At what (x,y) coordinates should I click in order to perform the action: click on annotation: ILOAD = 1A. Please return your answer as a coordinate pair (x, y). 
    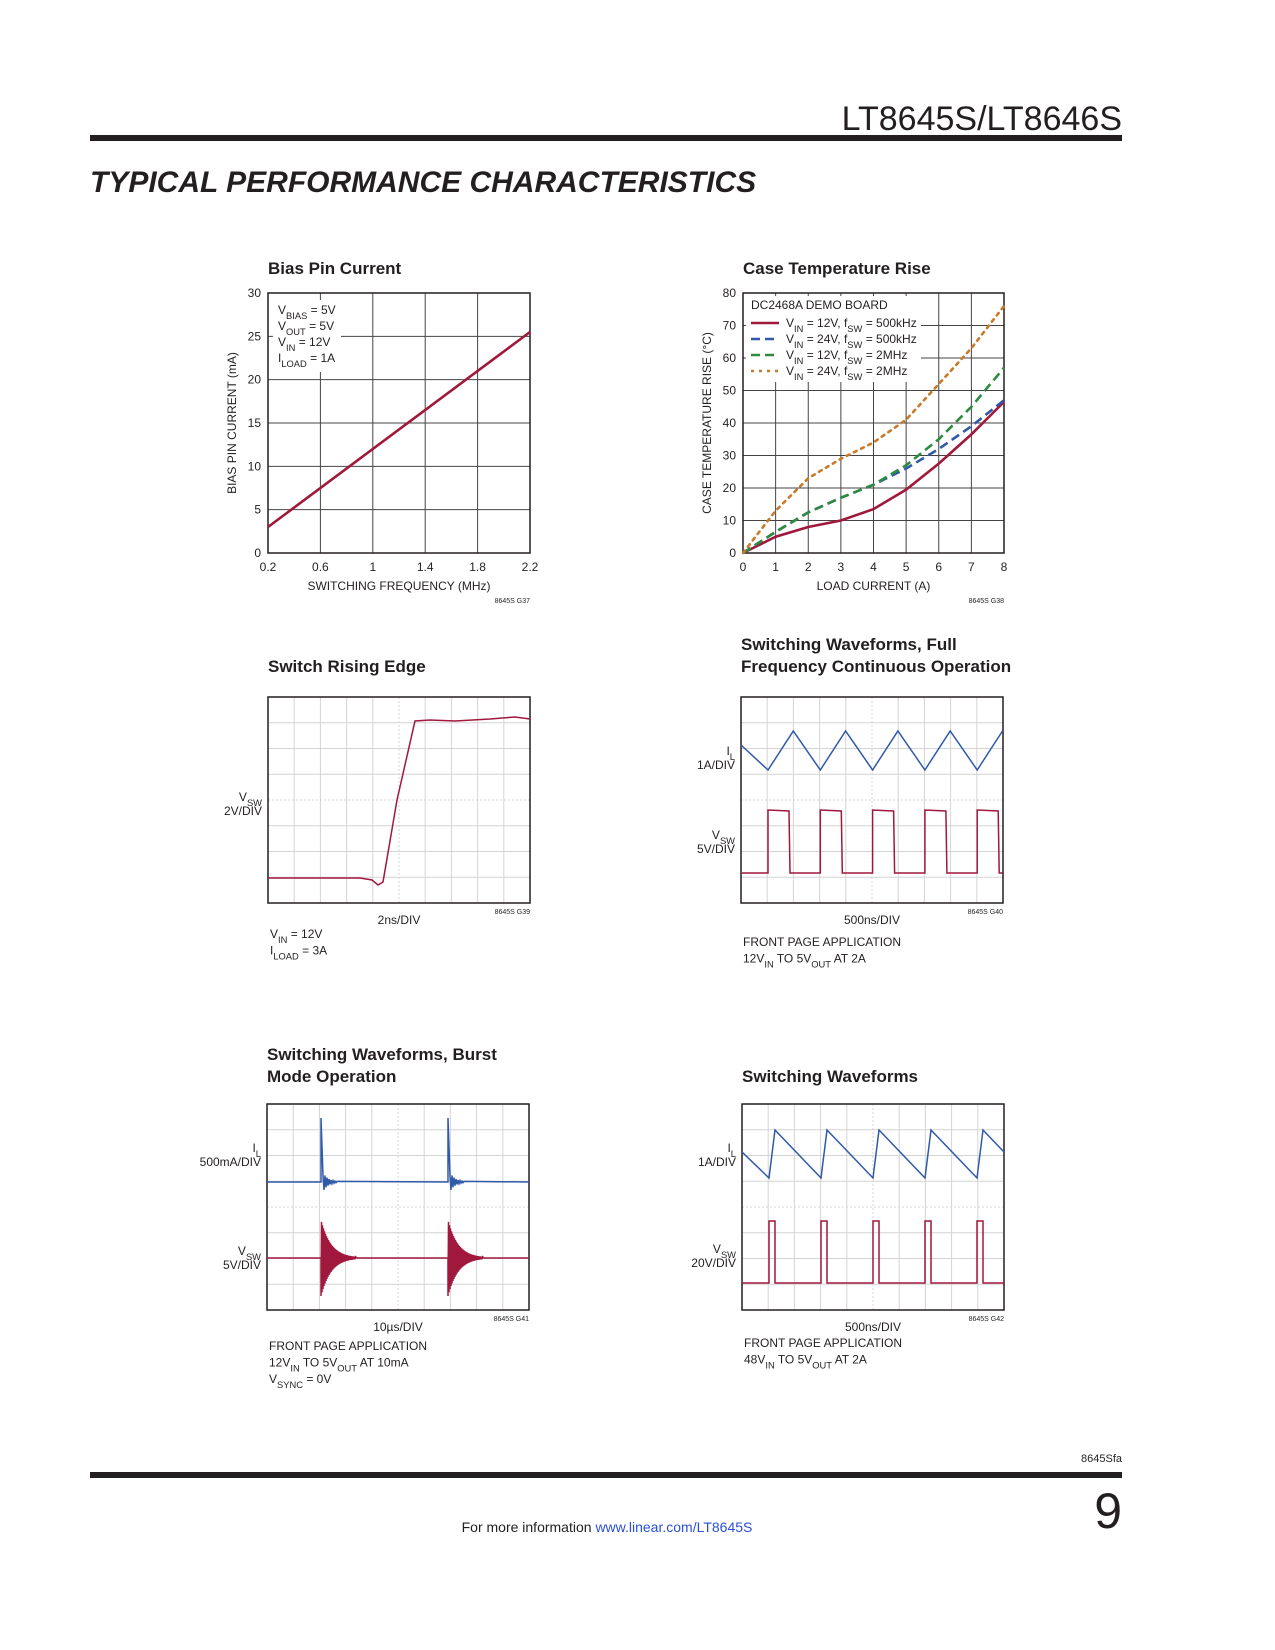
    Looking at the image, I should click on (306, 360).